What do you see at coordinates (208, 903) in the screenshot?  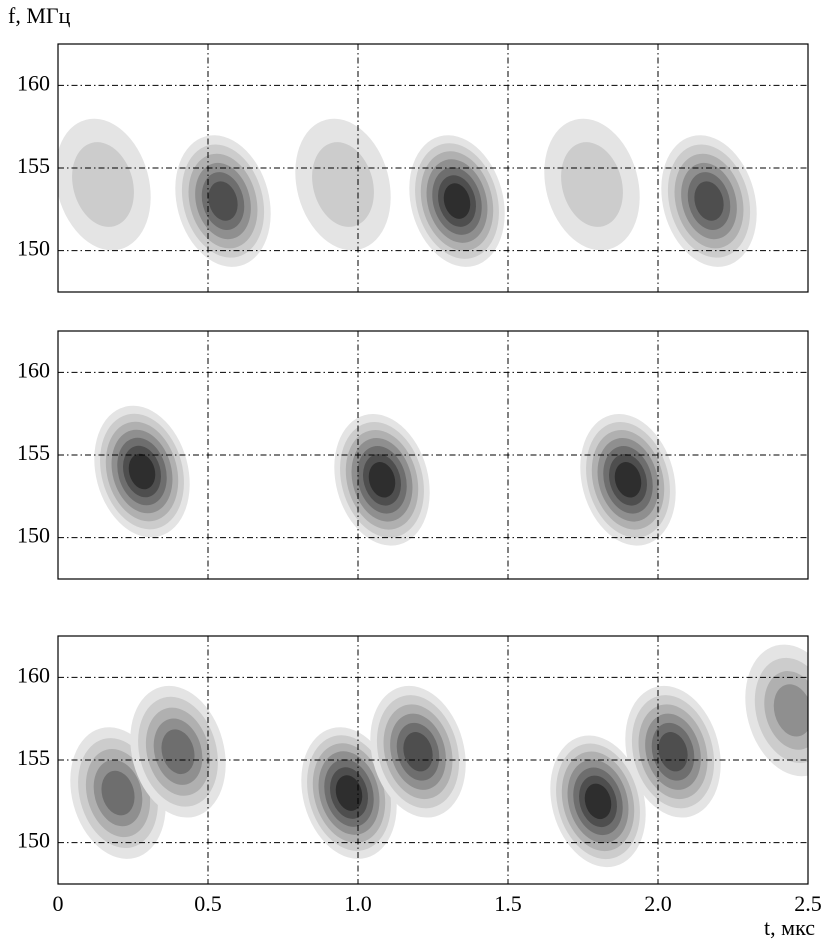 I see `x-tick-label: 0.5` at bounding box center [208, 903].